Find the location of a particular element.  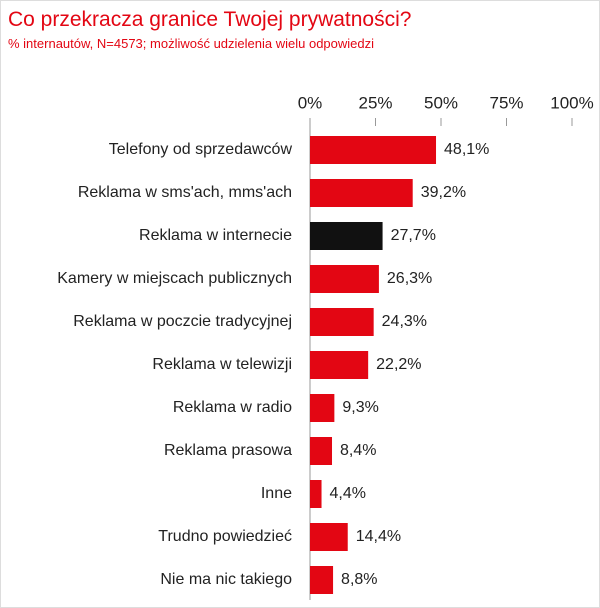

category-label: Inne is located at coordinates (276, 493).